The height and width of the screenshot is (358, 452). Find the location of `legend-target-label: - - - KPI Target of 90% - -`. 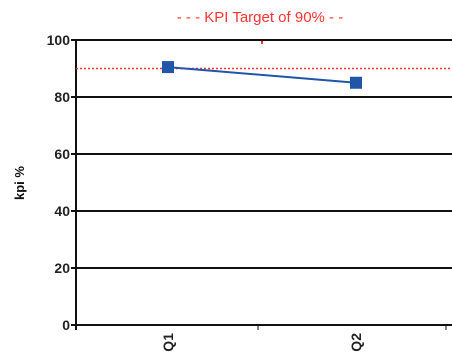

legend-target-label: - - - KPI Target of 90% - - is located at coordinates (260, 17).